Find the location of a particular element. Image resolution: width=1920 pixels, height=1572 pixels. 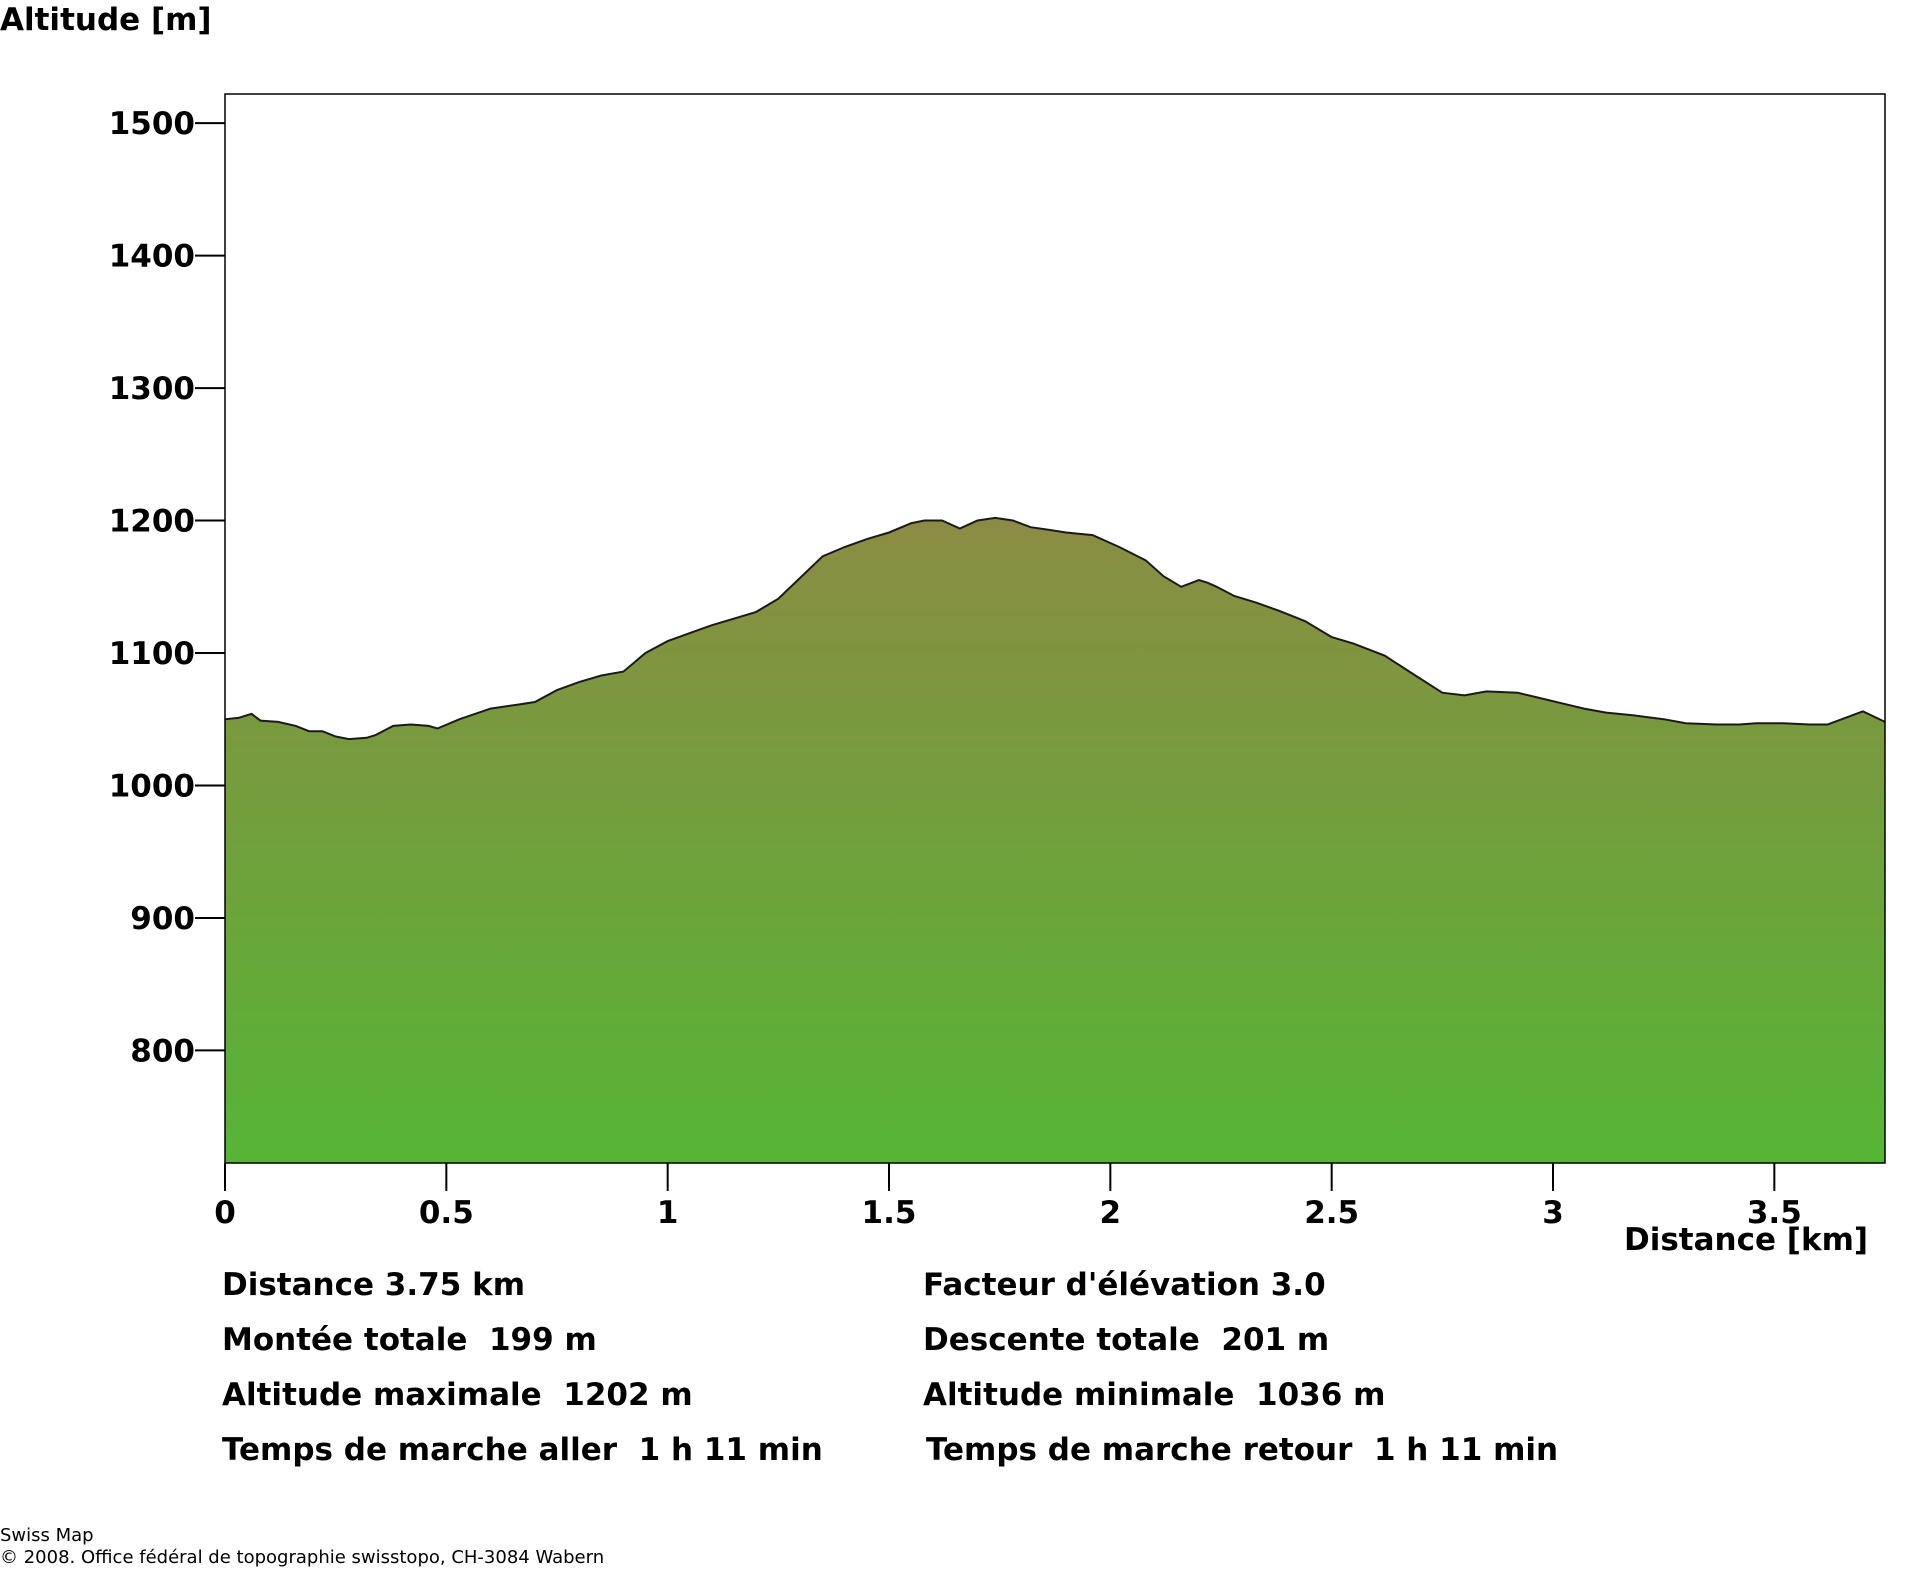

x-tick-label: 3.5 is located at coordinates (1774, 1213).